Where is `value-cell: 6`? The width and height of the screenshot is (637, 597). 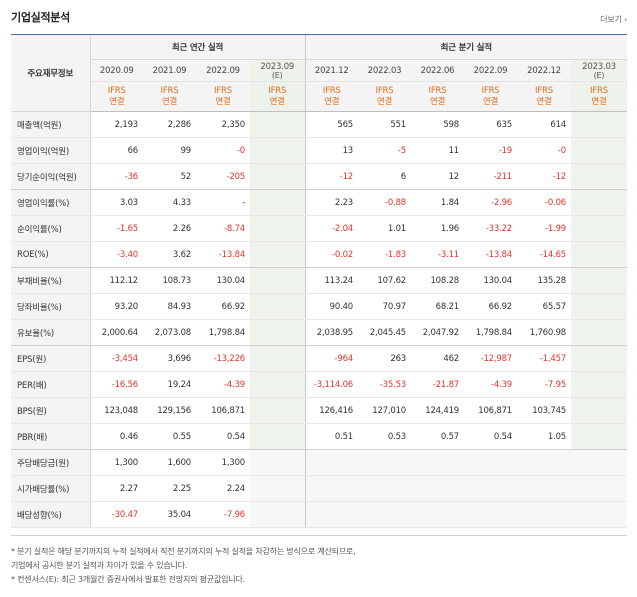
value-cell: 6 is located at coordinates (384, 176).